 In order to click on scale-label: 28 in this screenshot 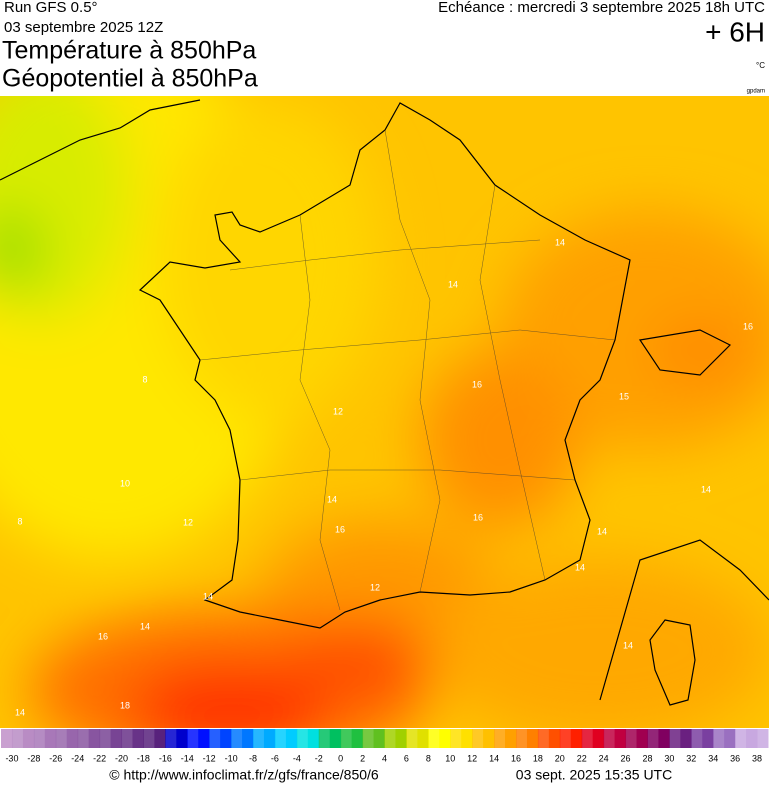, I will do `click(647, 758)`.